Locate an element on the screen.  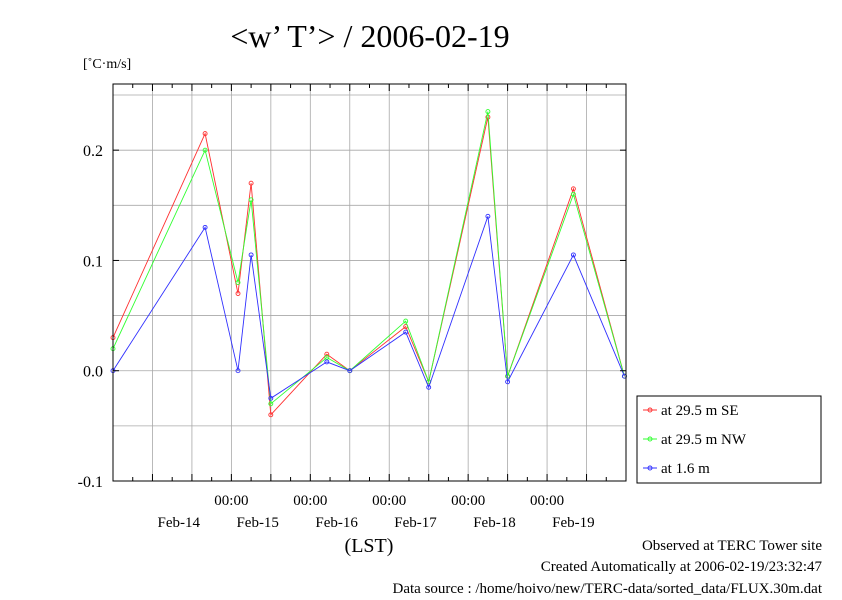
y-tick-label: 0.0 is located at coordinates (93, 372).